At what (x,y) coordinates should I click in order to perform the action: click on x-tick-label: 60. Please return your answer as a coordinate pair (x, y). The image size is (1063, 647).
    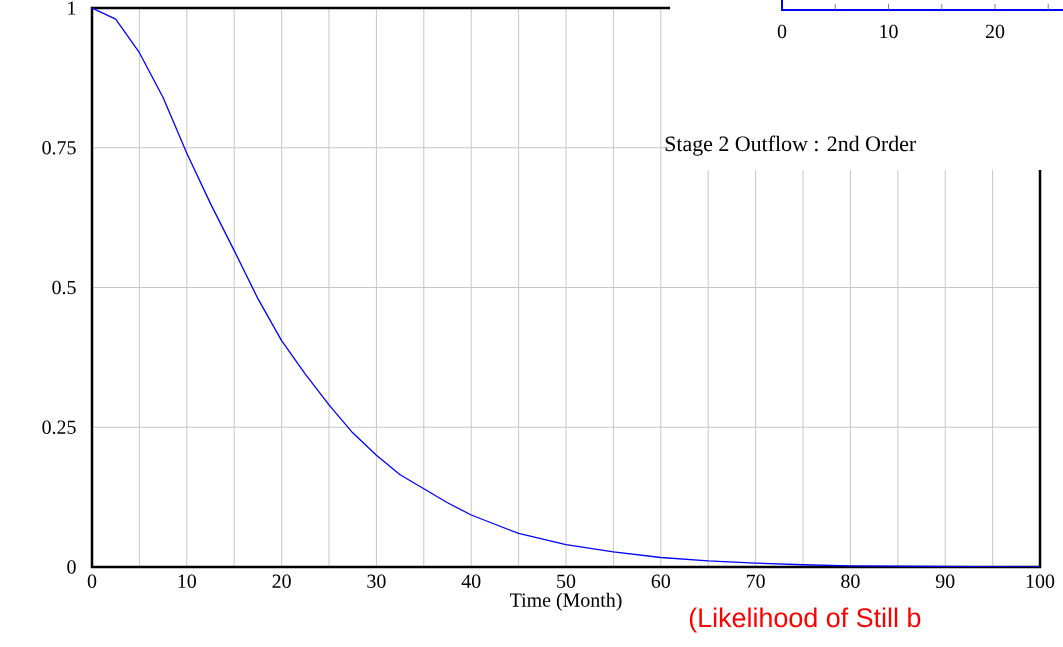
    Looking at the image, I should click on (661, 581).